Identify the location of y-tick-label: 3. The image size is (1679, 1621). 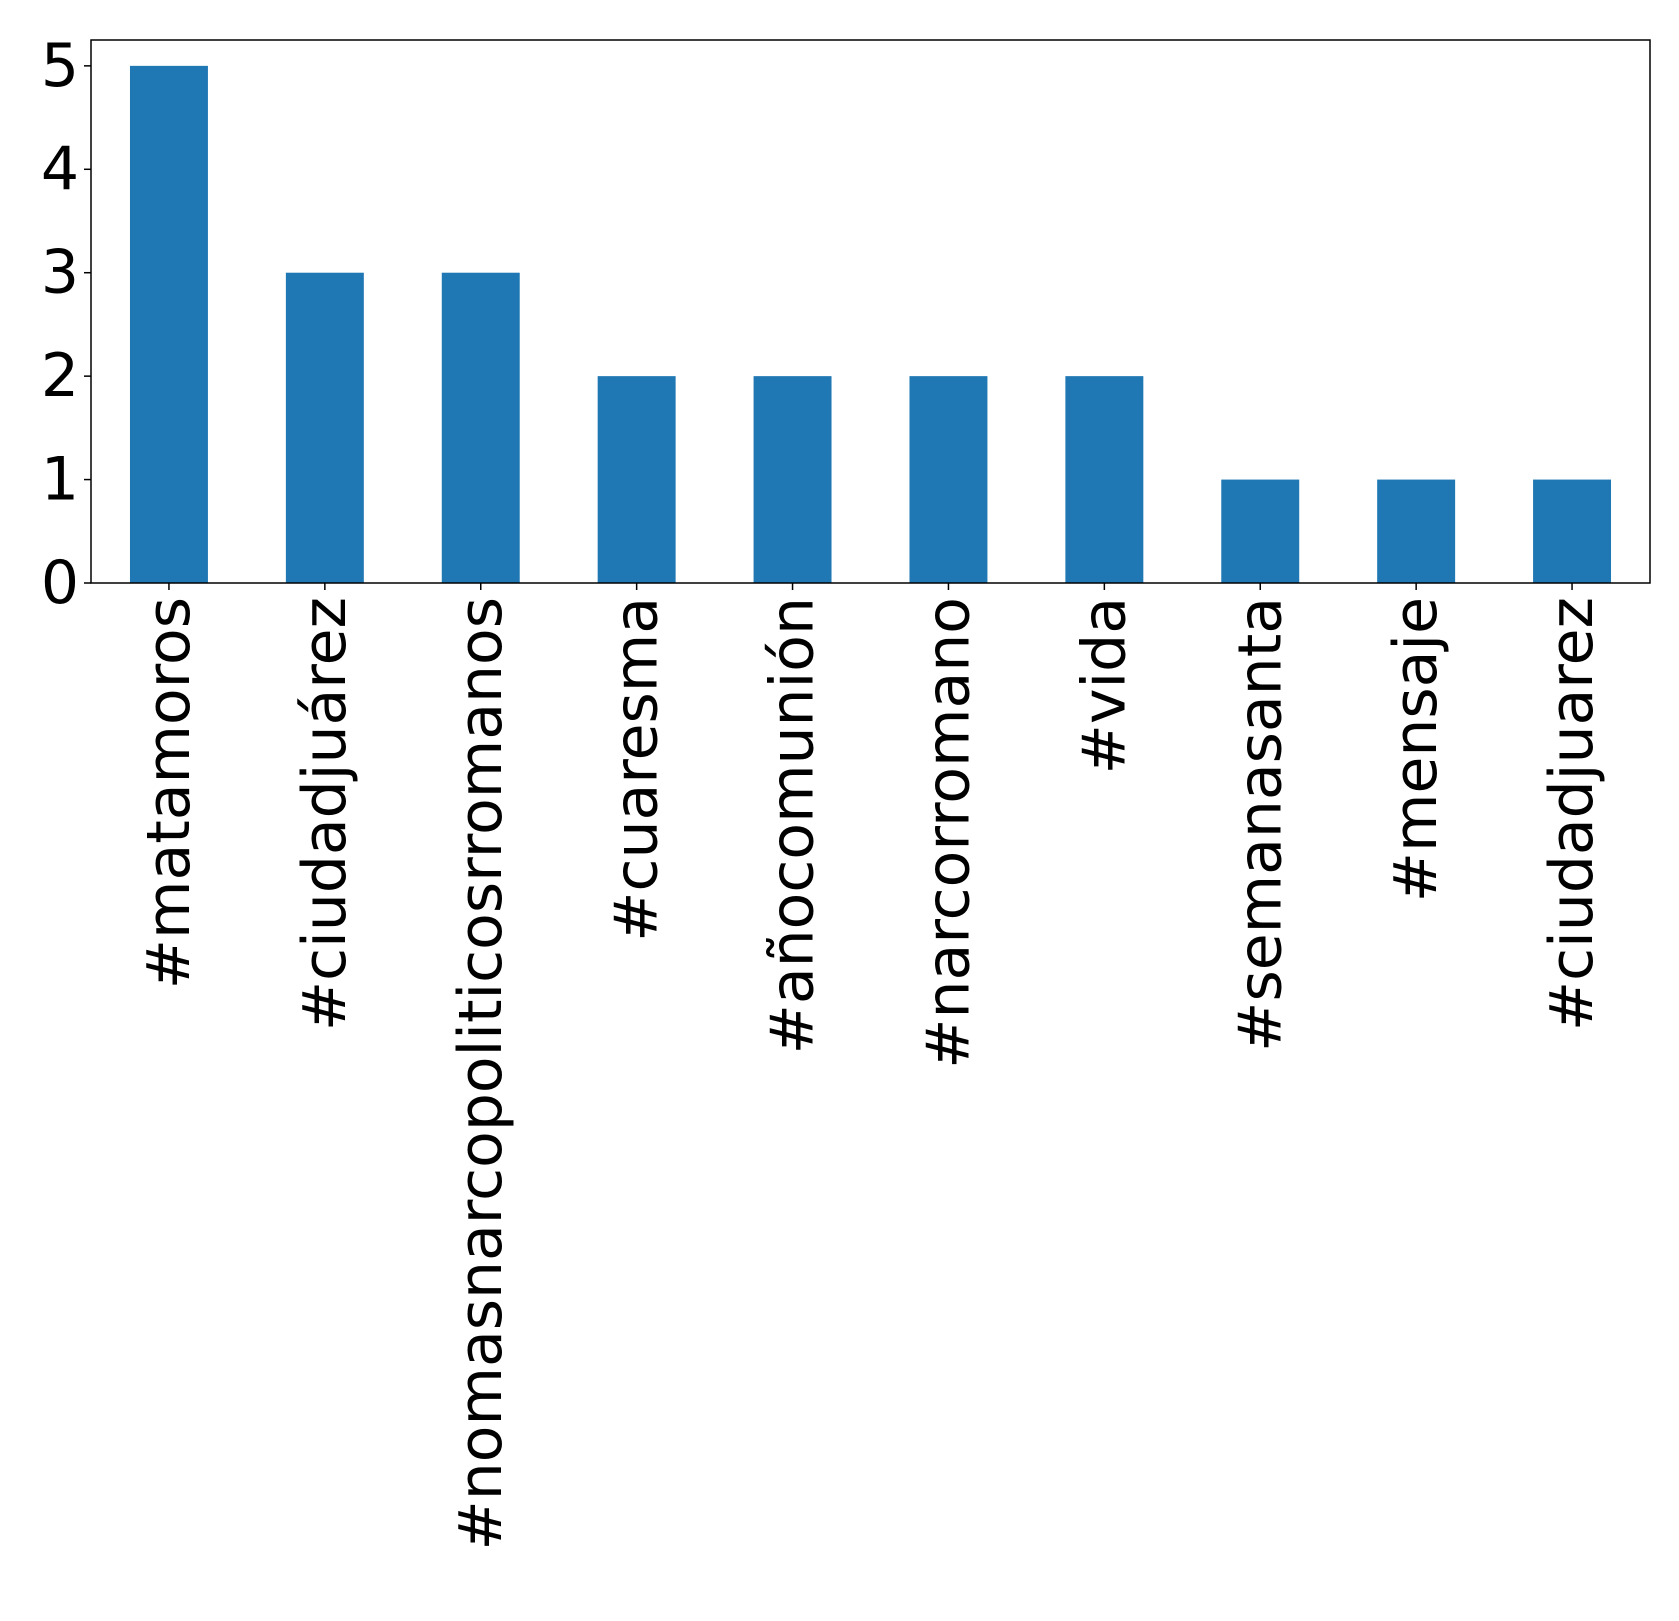
(60, 273).